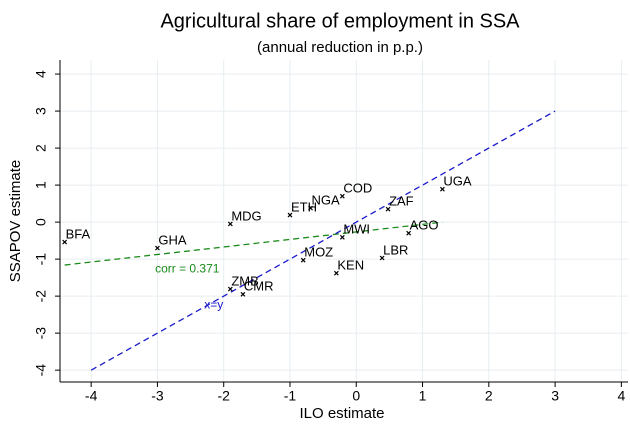  Describe the element at coordinates (172, 239) in the screenshot. I see `point-label: GHA` at that location.